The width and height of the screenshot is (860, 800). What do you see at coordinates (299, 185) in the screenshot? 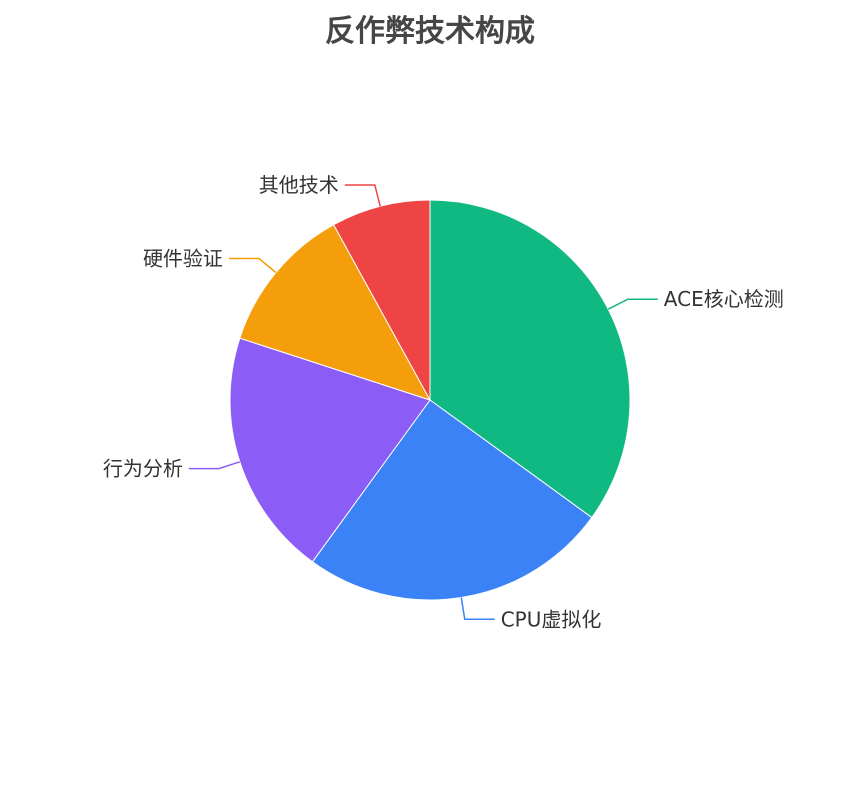
I see `slice-label: 其他技术` at bounding box center [299, 185].